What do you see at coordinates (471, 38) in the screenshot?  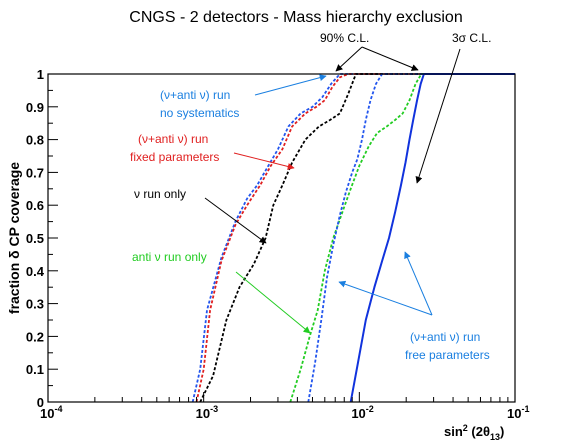 I see `annotation-3sigma-cl: 3σ C.L.` at bounding box center [471, 38].